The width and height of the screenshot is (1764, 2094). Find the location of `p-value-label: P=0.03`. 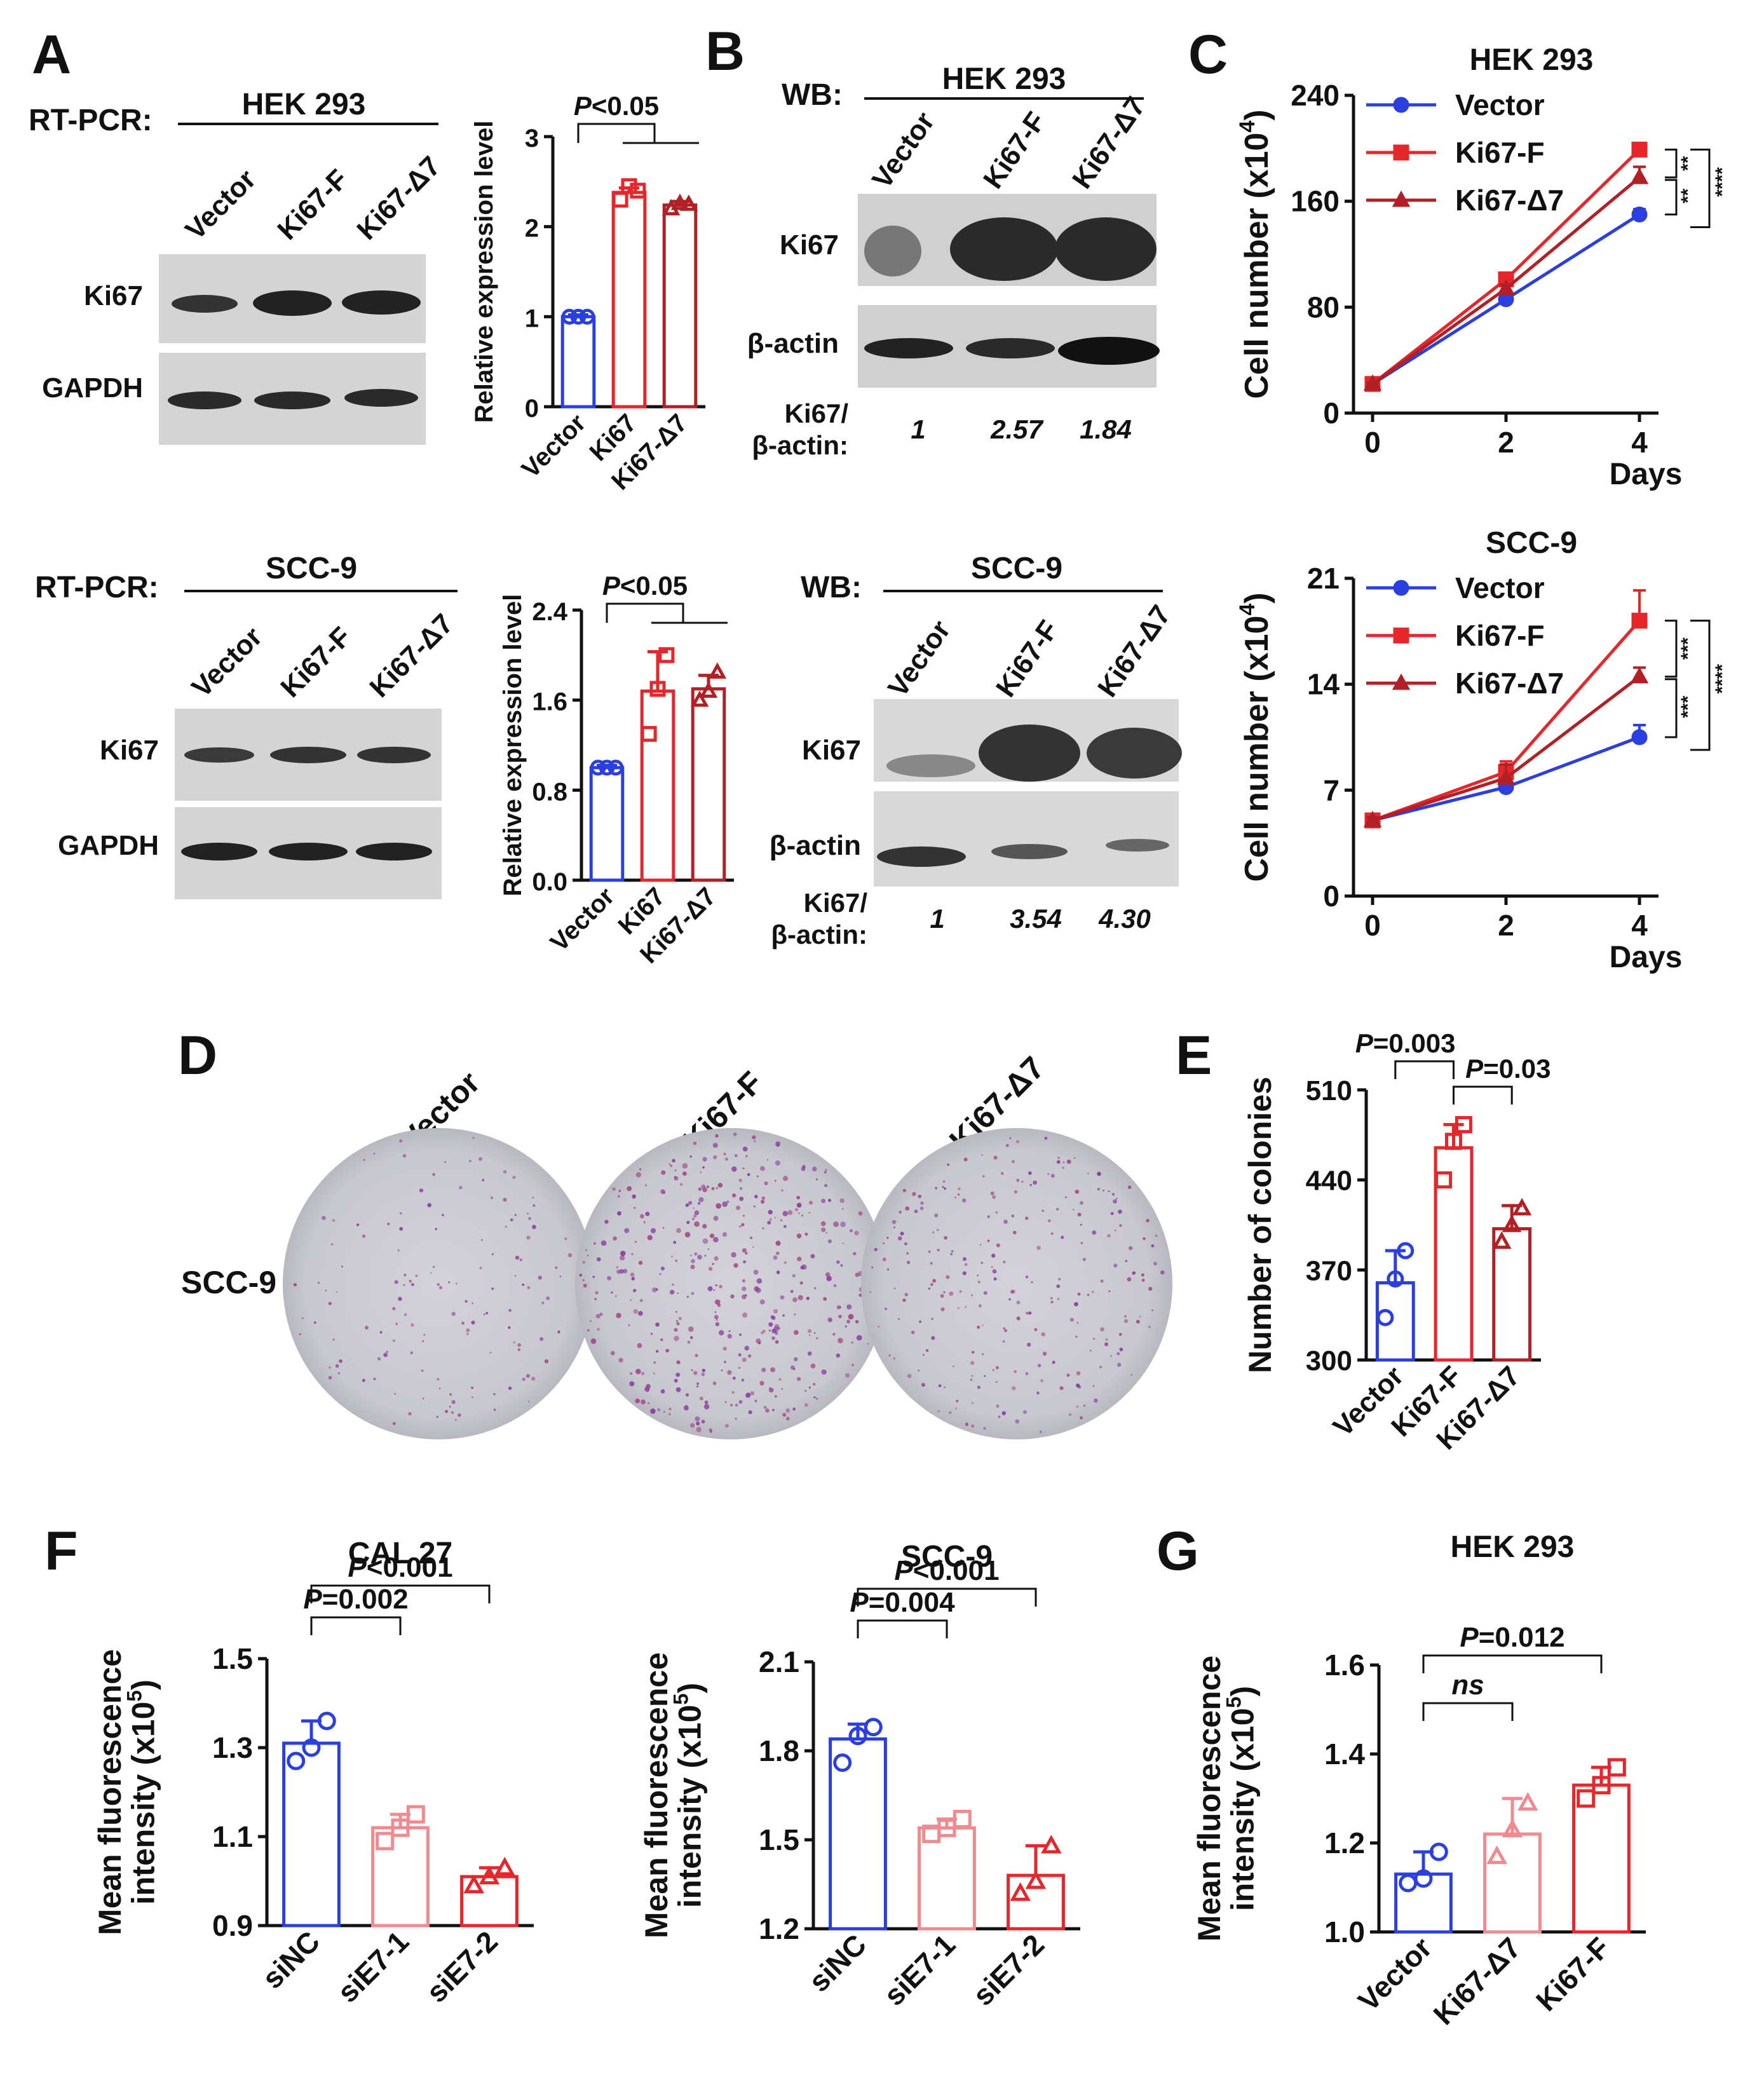

p-value-label: P=0.03 is located at coordinates (1507, 1069).